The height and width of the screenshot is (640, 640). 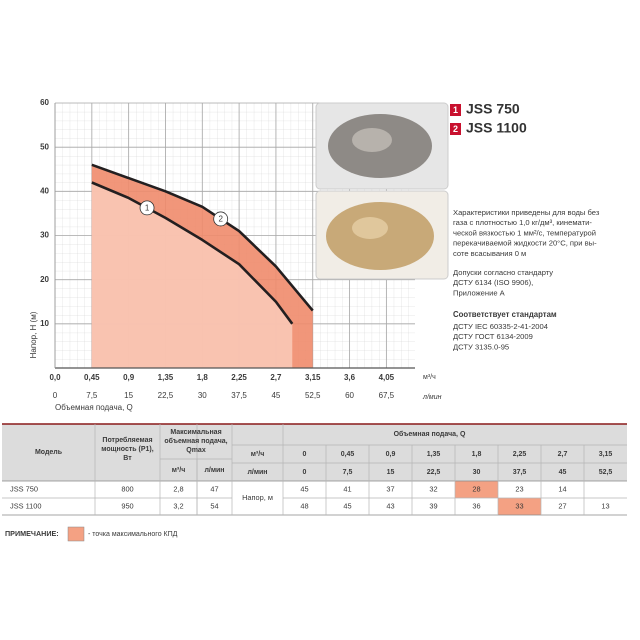 What do you see at coordinates (563, 454) in the screenshot?
I see `header-cell: 2,7` at bounding box center [563, 454].